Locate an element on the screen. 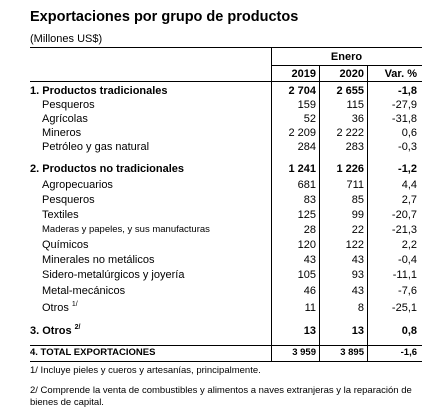  table-row: Mineros 2 209 2 222 0,6 is located at coordinates (226, 133).